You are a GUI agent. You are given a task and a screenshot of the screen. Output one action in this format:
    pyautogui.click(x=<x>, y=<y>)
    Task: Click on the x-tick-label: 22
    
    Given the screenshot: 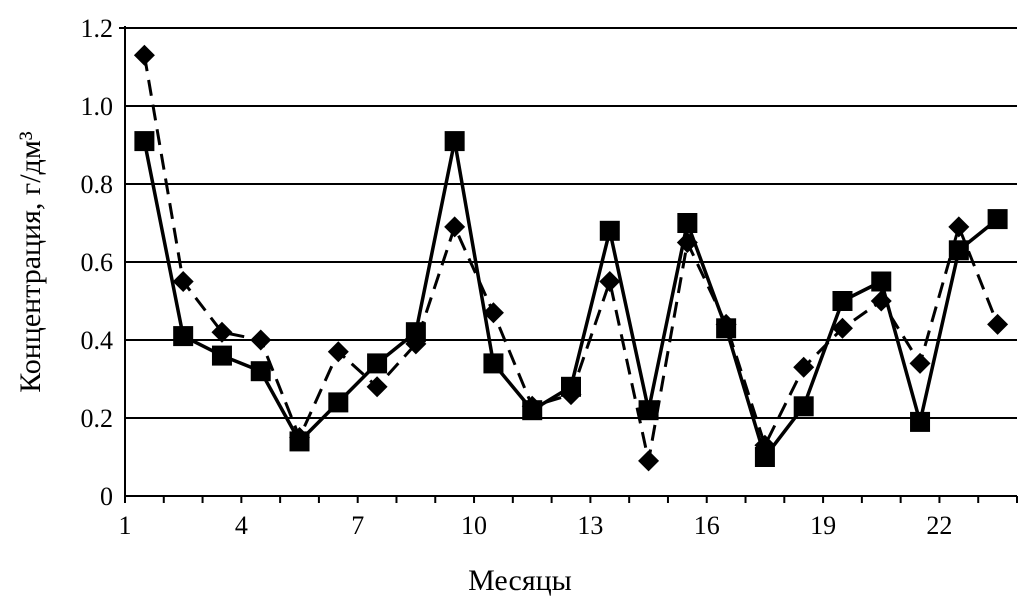 What is the action you would take?
    pyautogui.click(x=939, y=525)
    